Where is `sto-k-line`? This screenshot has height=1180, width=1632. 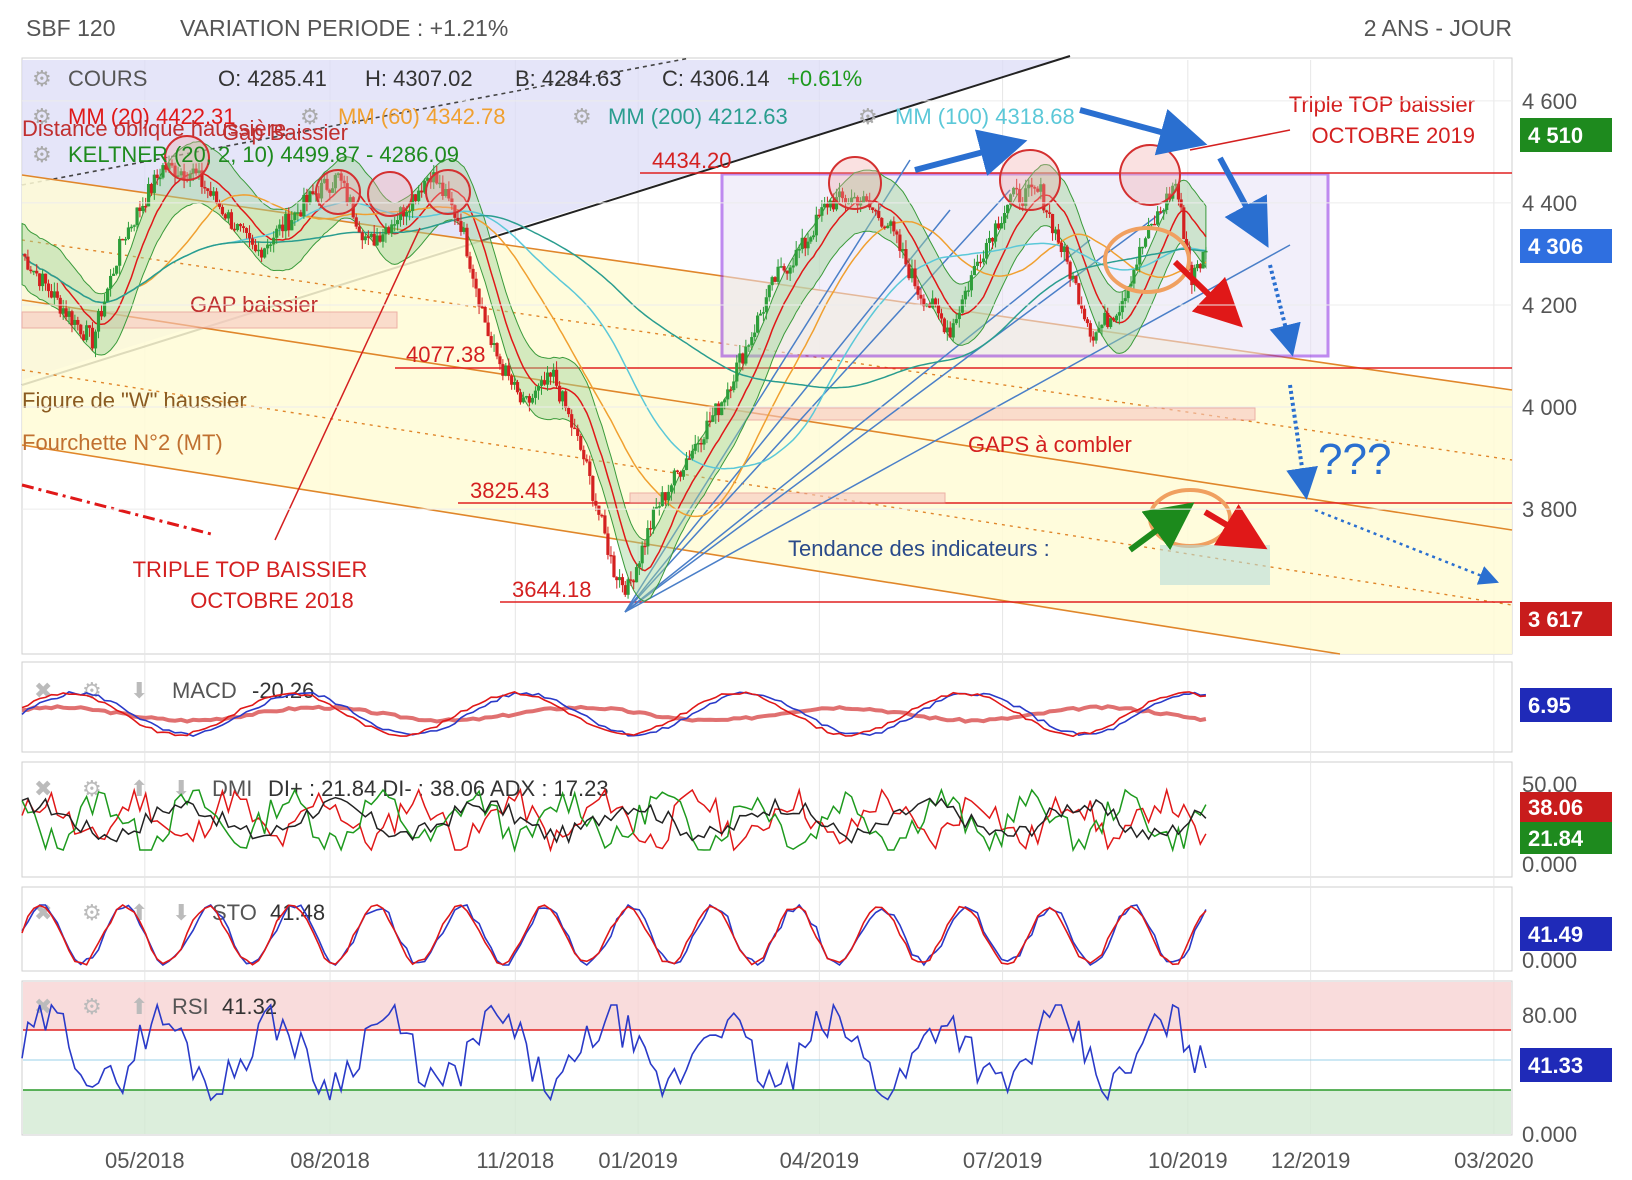
sto-k-line is located at coordinates (614, 935).